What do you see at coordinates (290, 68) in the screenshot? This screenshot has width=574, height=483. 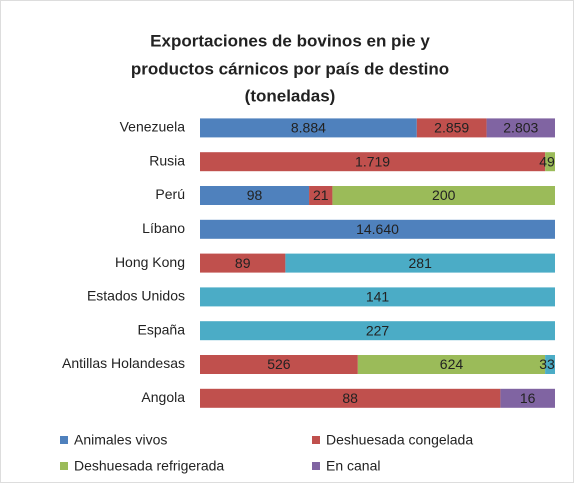 I see `chart-title: productos cárnicos por país de destino` at bounding box center [290, 68].